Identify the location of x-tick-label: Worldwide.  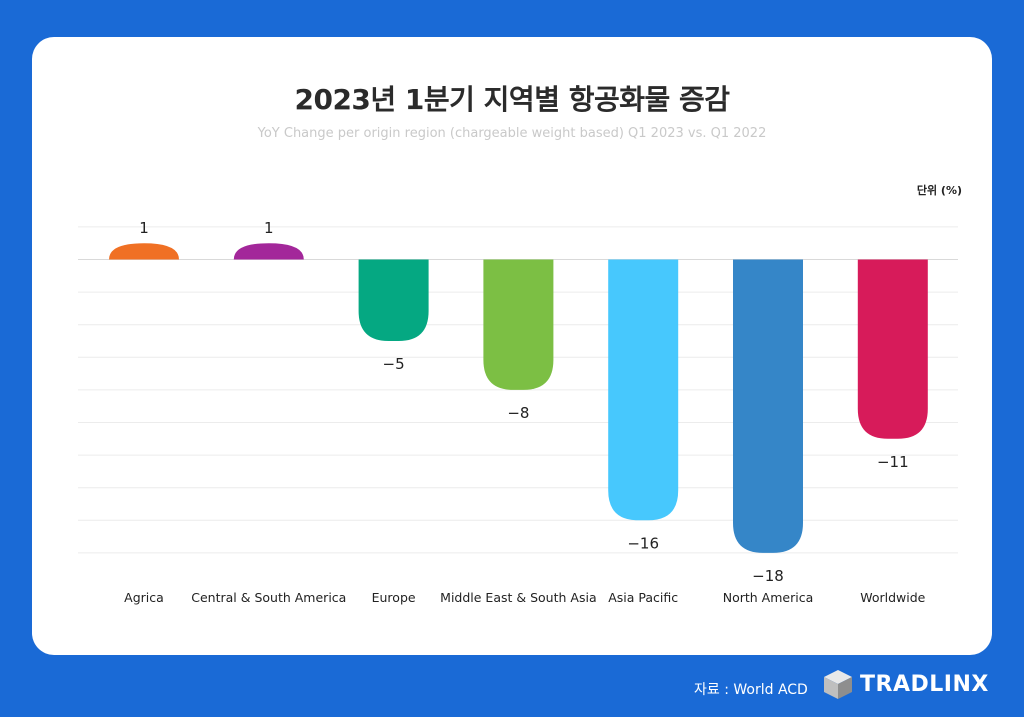
(892, 597).